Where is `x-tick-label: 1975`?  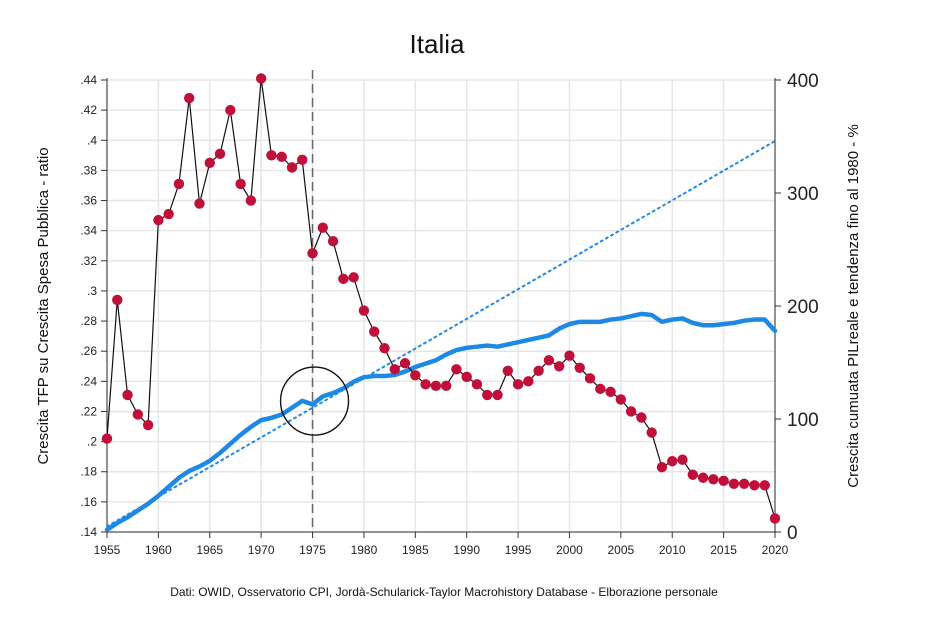
x-tick-label: 1975 is located at coordinates (312, 550).